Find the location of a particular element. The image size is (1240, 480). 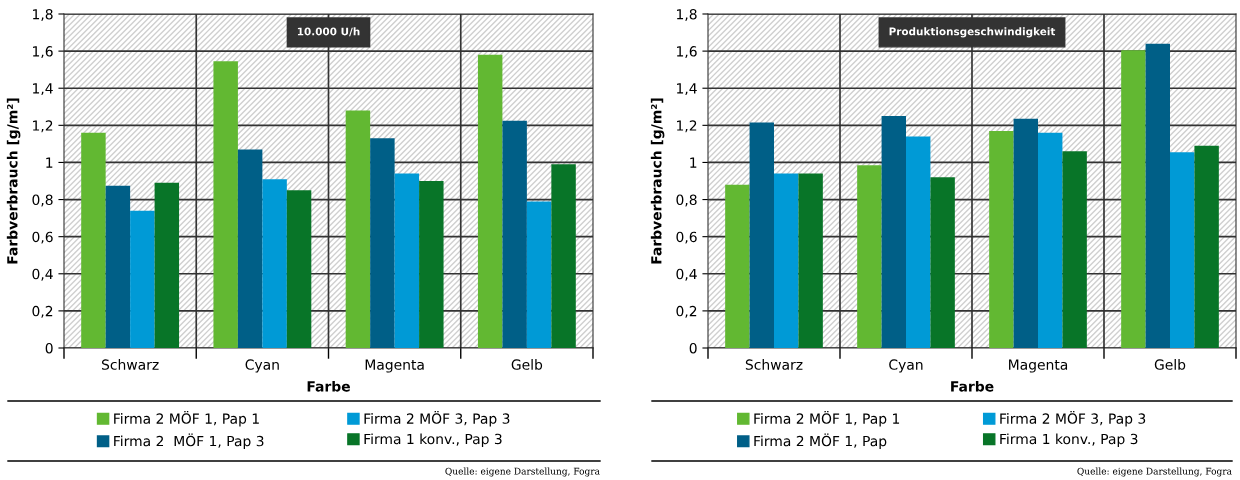

text: 10.000 U/h is located at coordinates (328, 32).